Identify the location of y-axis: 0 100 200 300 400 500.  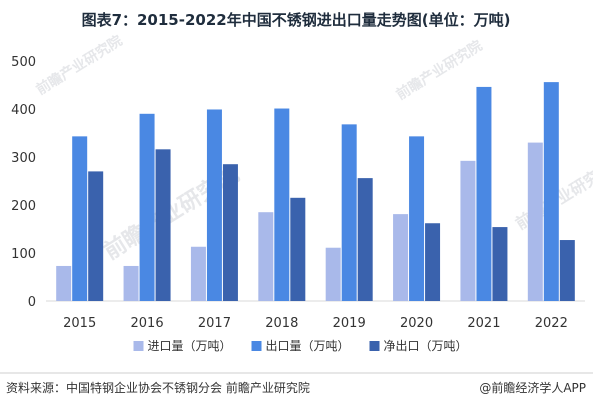
(23, 182).